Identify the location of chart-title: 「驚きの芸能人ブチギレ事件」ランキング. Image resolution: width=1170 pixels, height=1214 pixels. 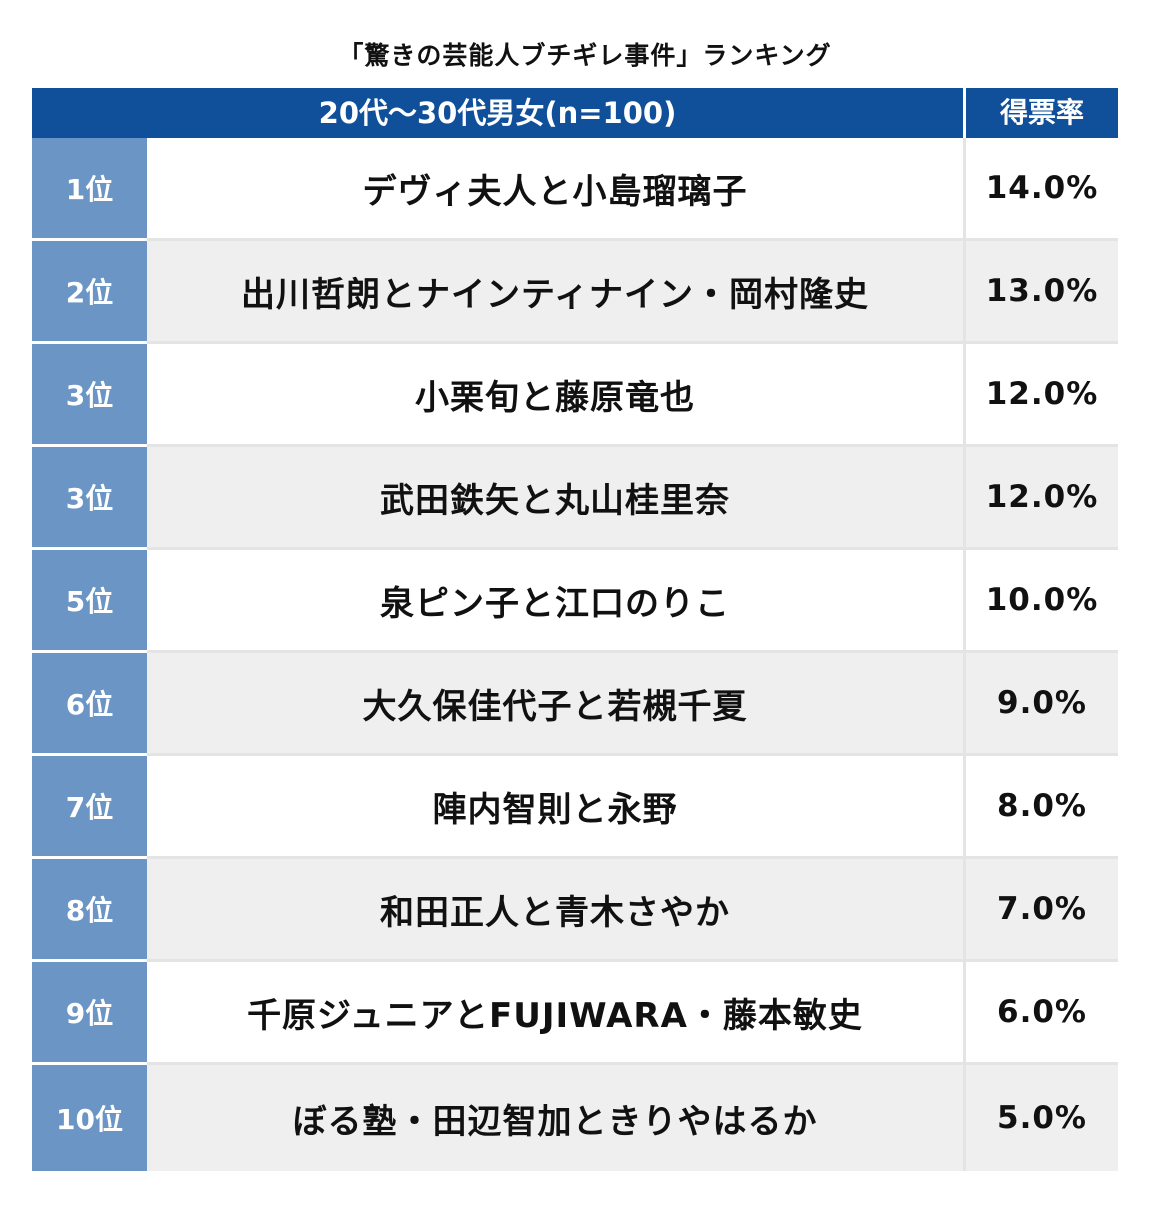
(585, 55).